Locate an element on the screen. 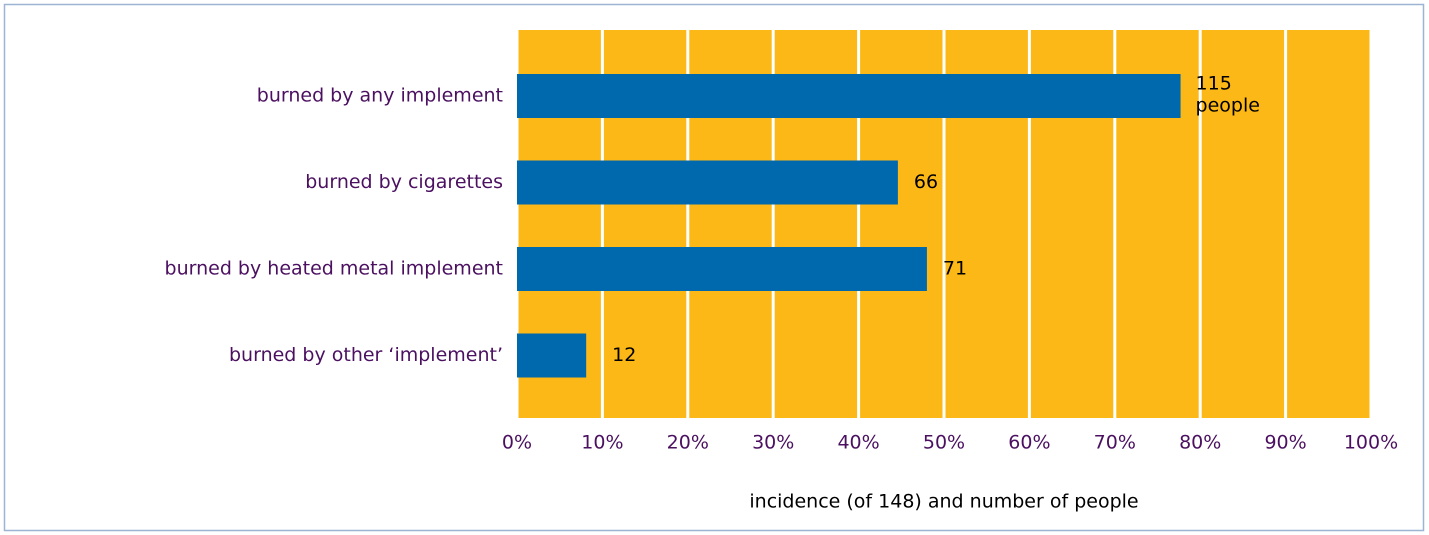 The image size is (1429, 535). value-label: 71 is located at coordinates (955, 269).